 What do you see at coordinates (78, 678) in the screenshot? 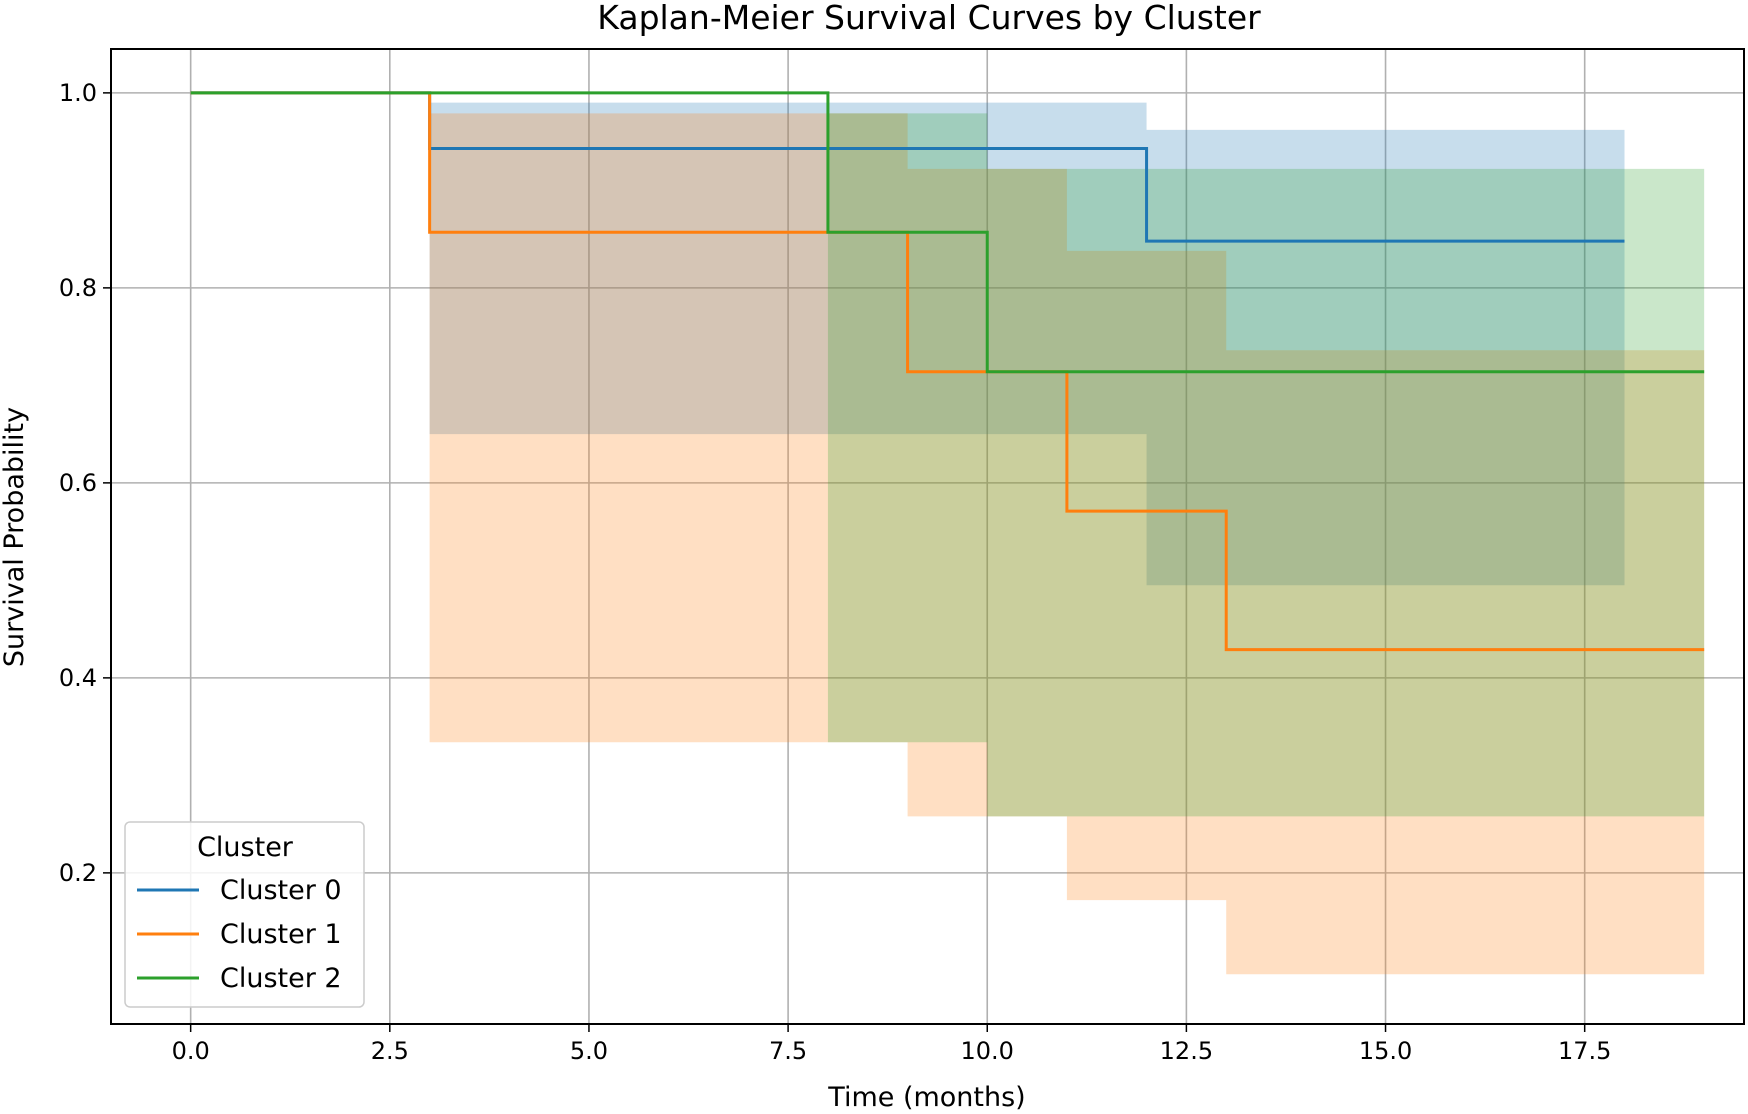
I see `y-tick-label: 0.4` at bounding box center [78, 678].